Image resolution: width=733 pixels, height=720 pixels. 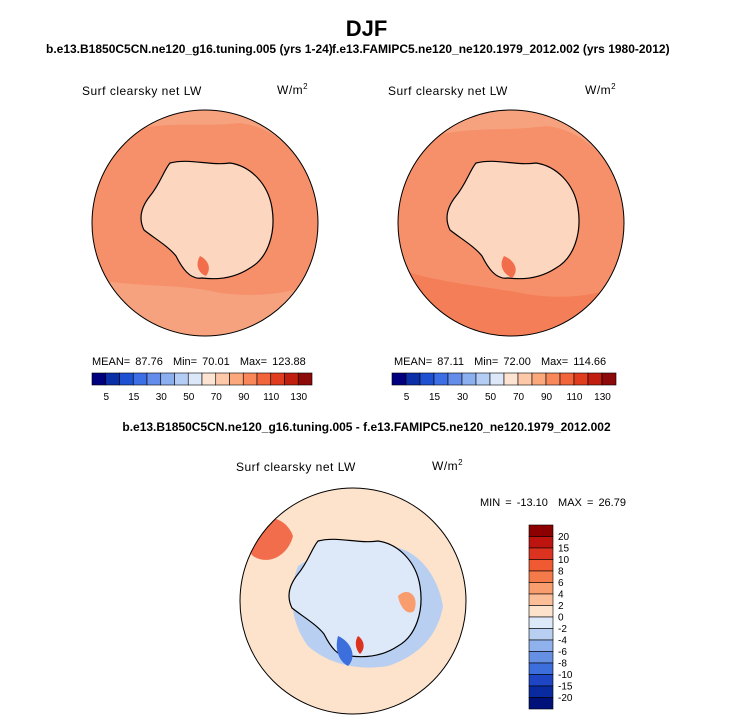 What do you see at coordinates (532, 503) in the screenshot?
I see `diff-min-value: -13.10` at bounding box center [532, 503].